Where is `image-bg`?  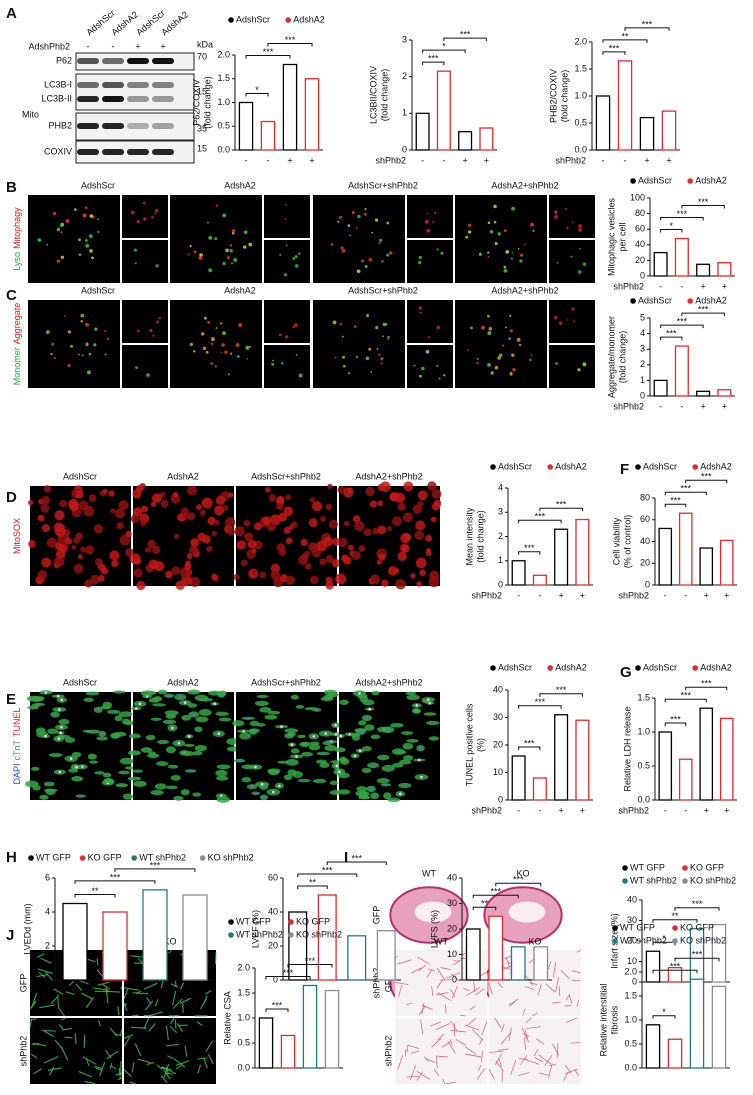
image-bg is located at coordinates (183, 746).